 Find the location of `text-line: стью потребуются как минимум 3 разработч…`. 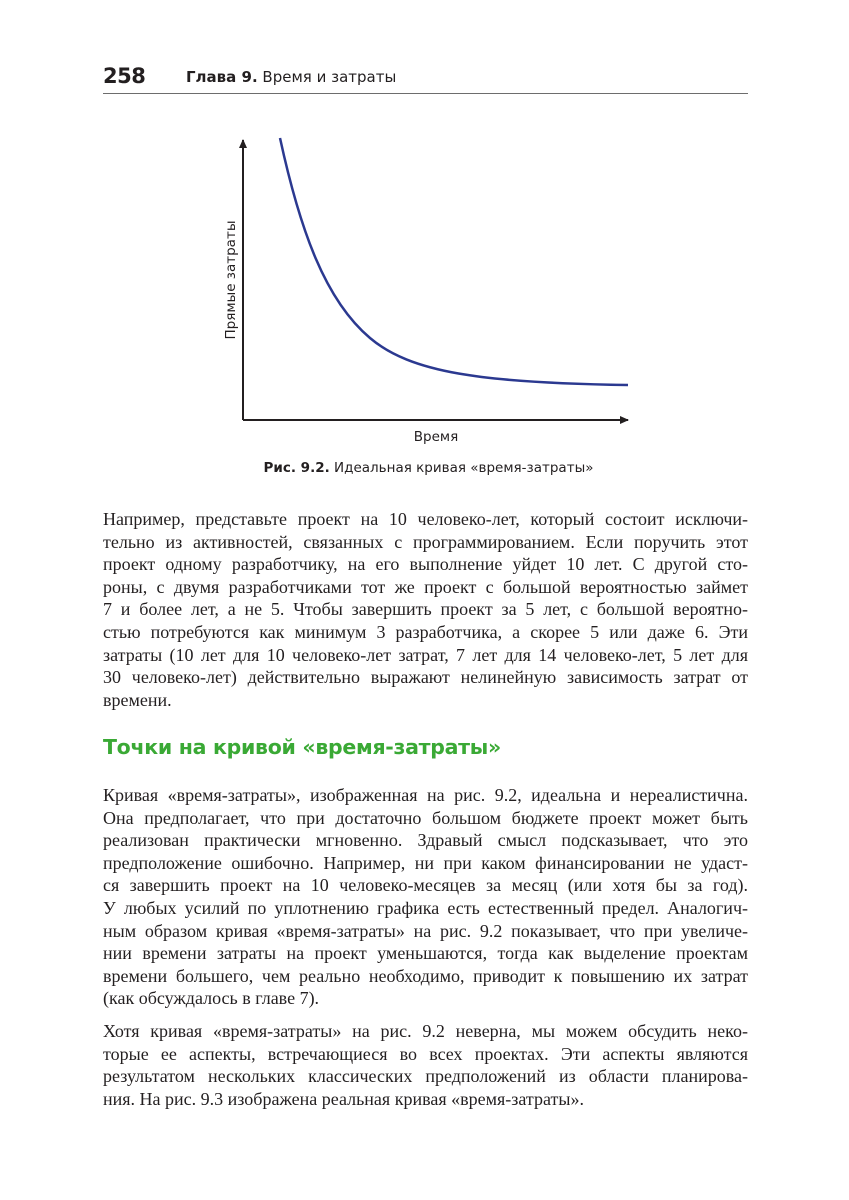

text-line: стью потребуются как минимум 3 разработч… is located at coordinates (425, 631).